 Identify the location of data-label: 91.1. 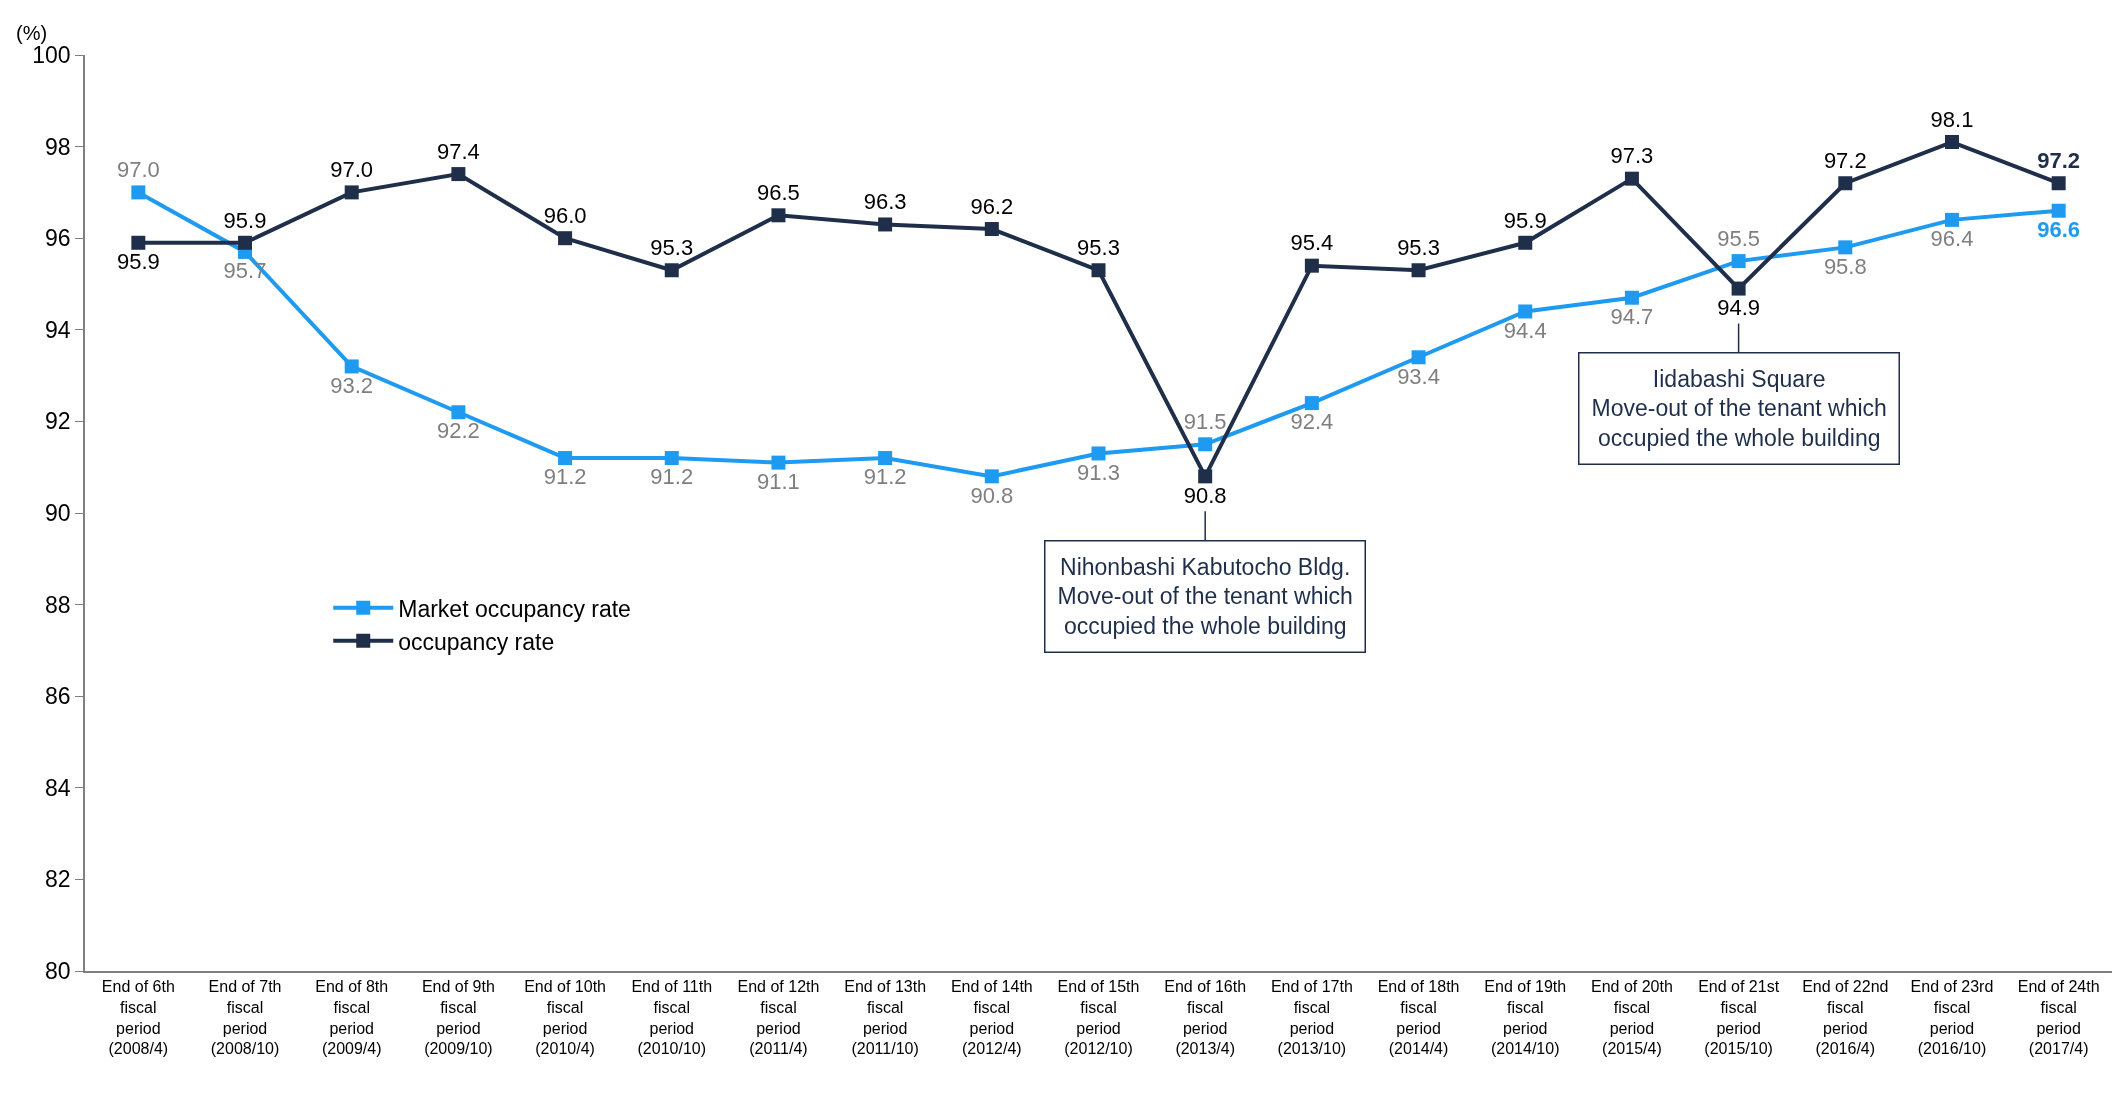
(778, 481).